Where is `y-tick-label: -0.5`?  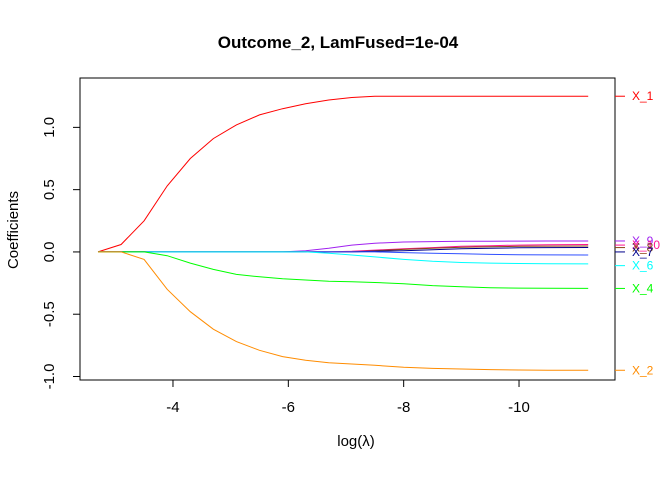 y-tick-label: -0.5 is located at coordinates (49, 314).